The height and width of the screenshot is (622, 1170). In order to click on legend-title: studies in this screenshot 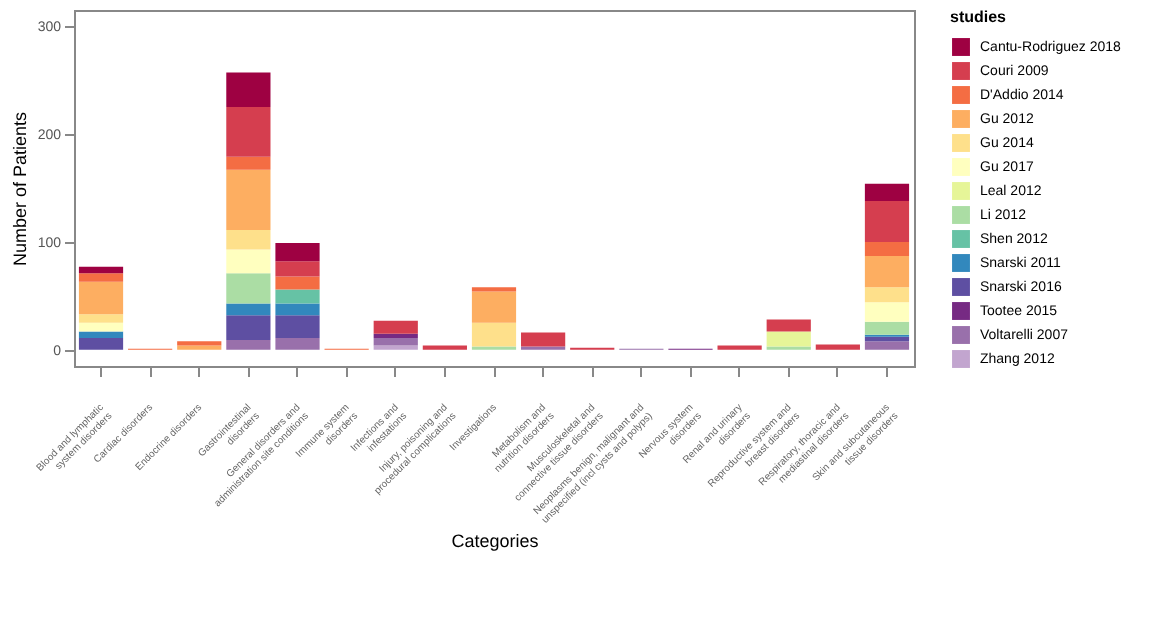, I will do `click(979, 17)`.